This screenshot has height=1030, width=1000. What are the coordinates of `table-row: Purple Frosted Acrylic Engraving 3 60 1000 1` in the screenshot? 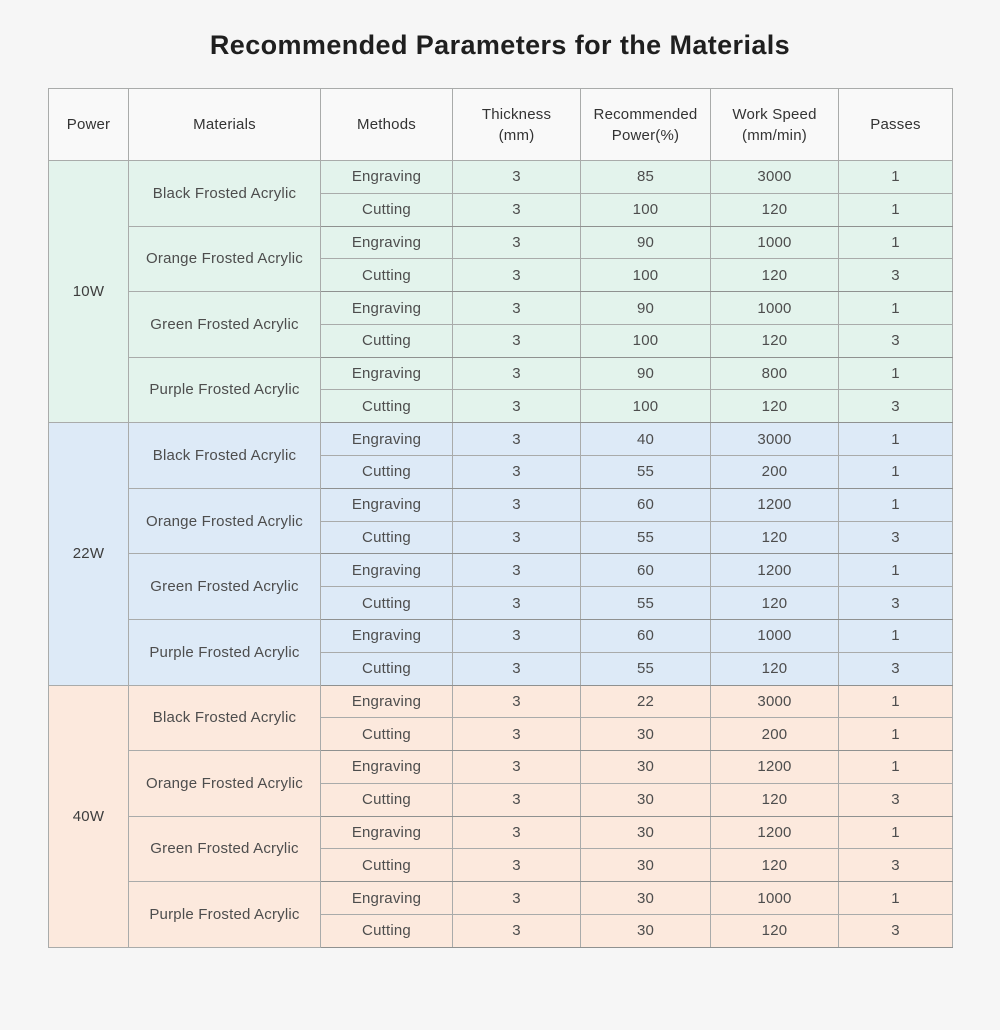 It's located at (500, 652).